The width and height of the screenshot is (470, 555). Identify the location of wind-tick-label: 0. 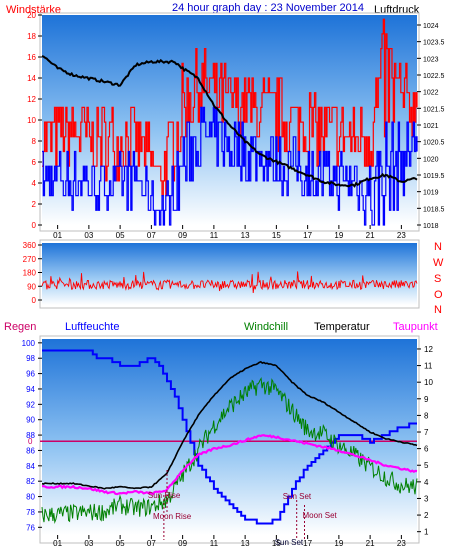
(34, 225).